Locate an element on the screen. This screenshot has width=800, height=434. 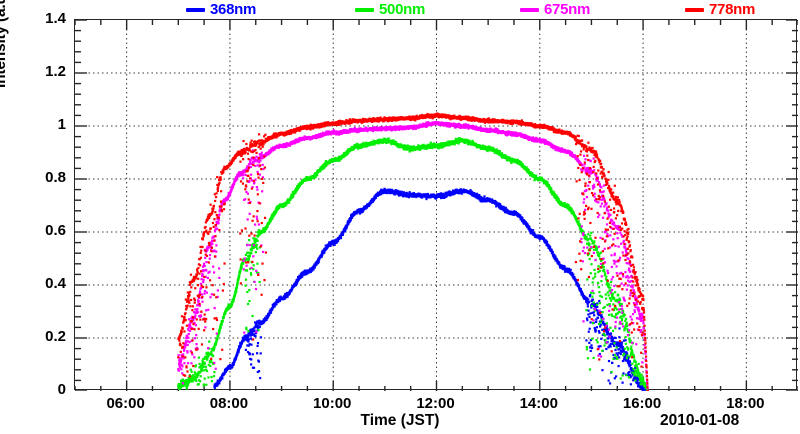
y-tick-label: 0.4 is located at coordinates (55, 283).